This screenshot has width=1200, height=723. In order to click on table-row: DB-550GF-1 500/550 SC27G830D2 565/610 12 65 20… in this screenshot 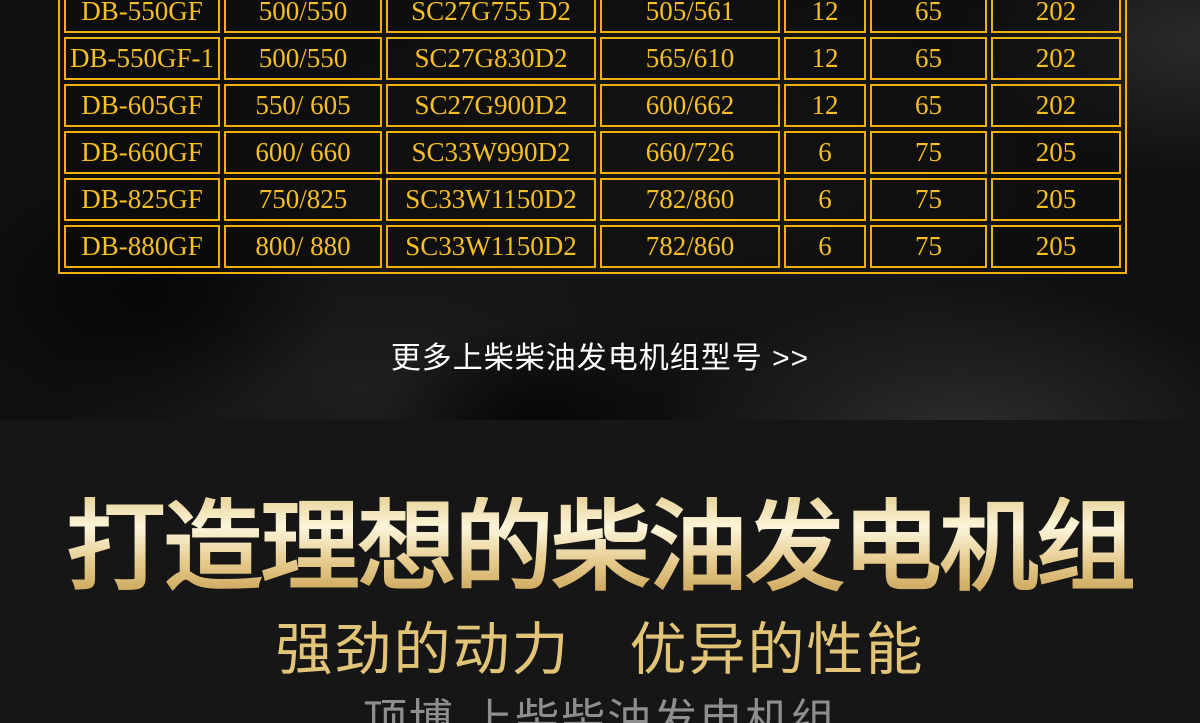, I will do `click(593, 58)`.